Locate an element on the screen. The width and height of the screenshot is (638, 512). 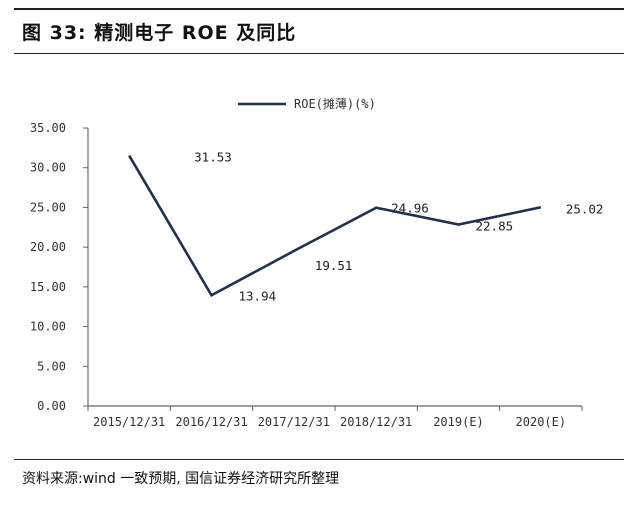
x-tick-label: 2020(E) is located at coordinates (541, 422).